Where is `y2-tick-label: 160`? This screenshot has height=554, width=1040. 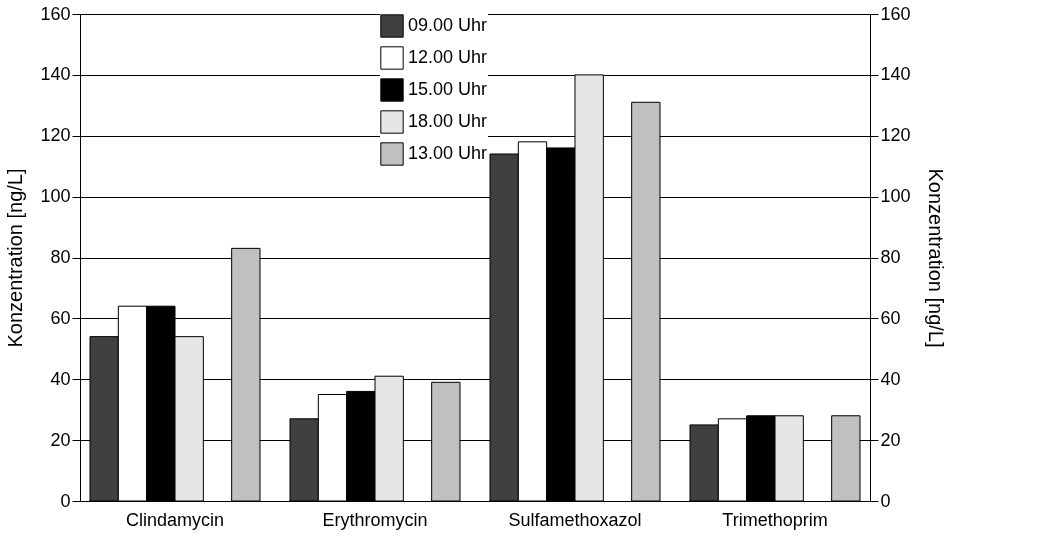 y2-tick-label: 160 is located at coordinates (895, 13).